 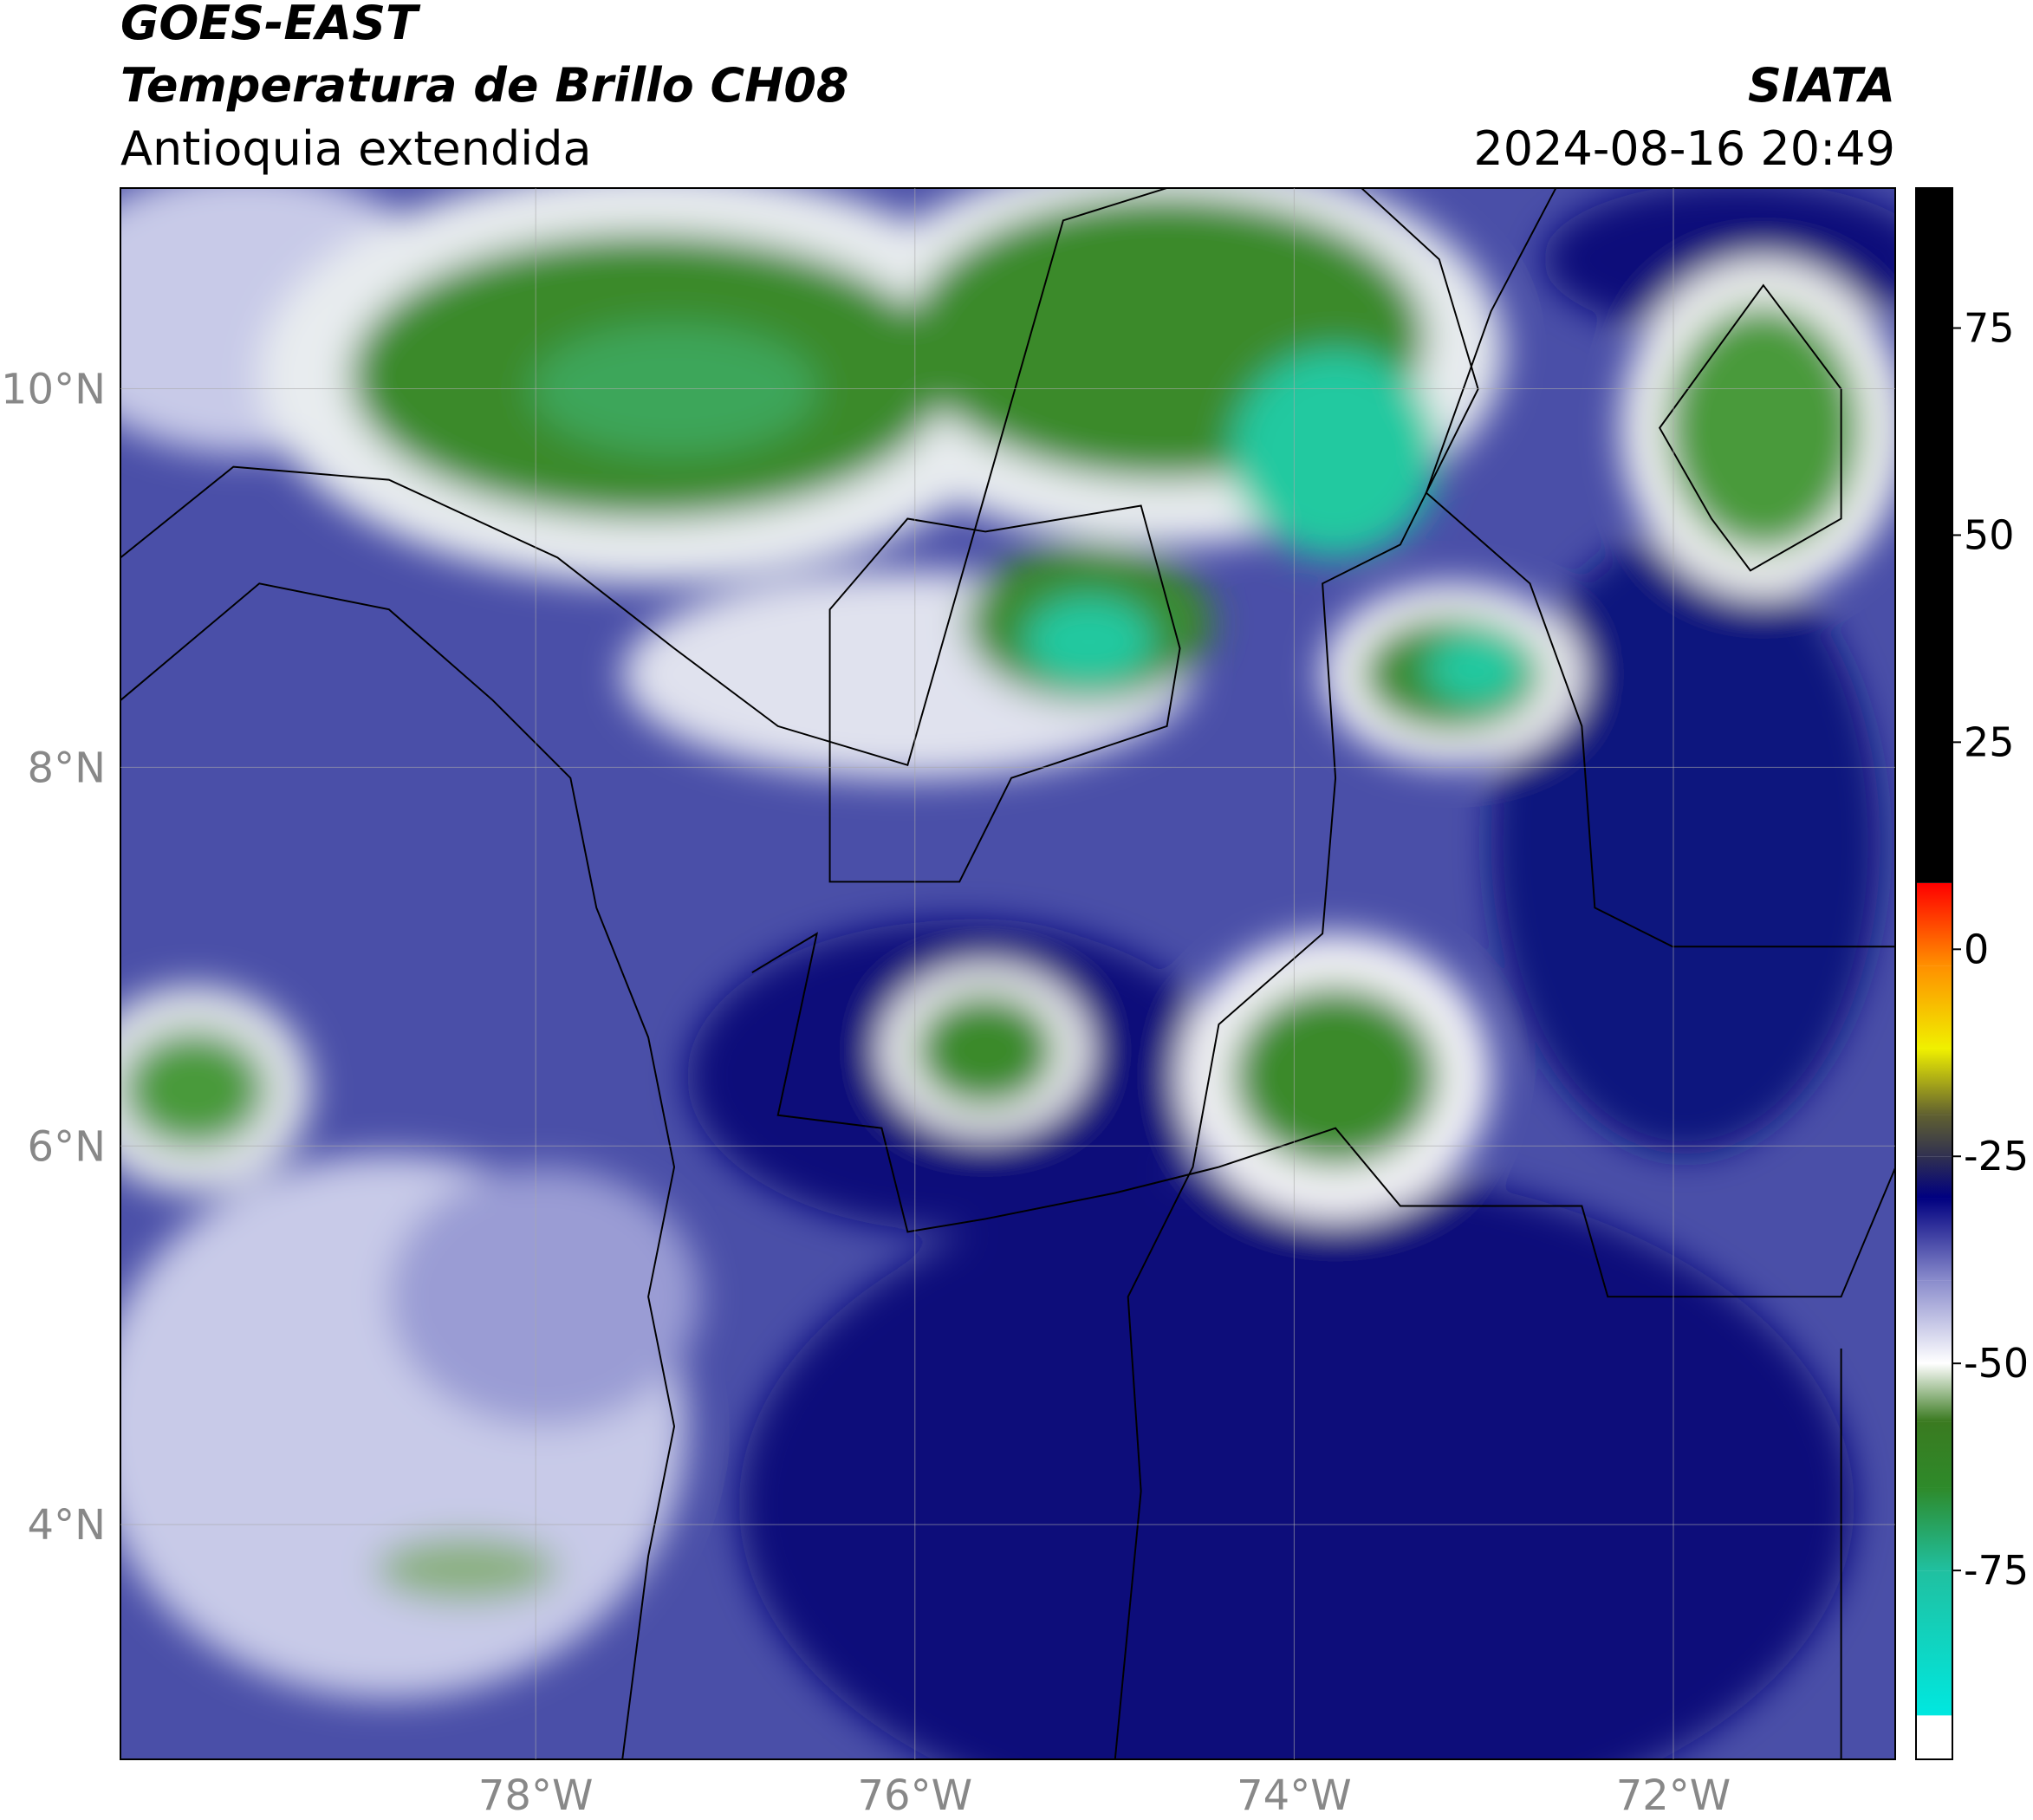 I want to click on title: GOES-EAST, so click(x=270, y=25).